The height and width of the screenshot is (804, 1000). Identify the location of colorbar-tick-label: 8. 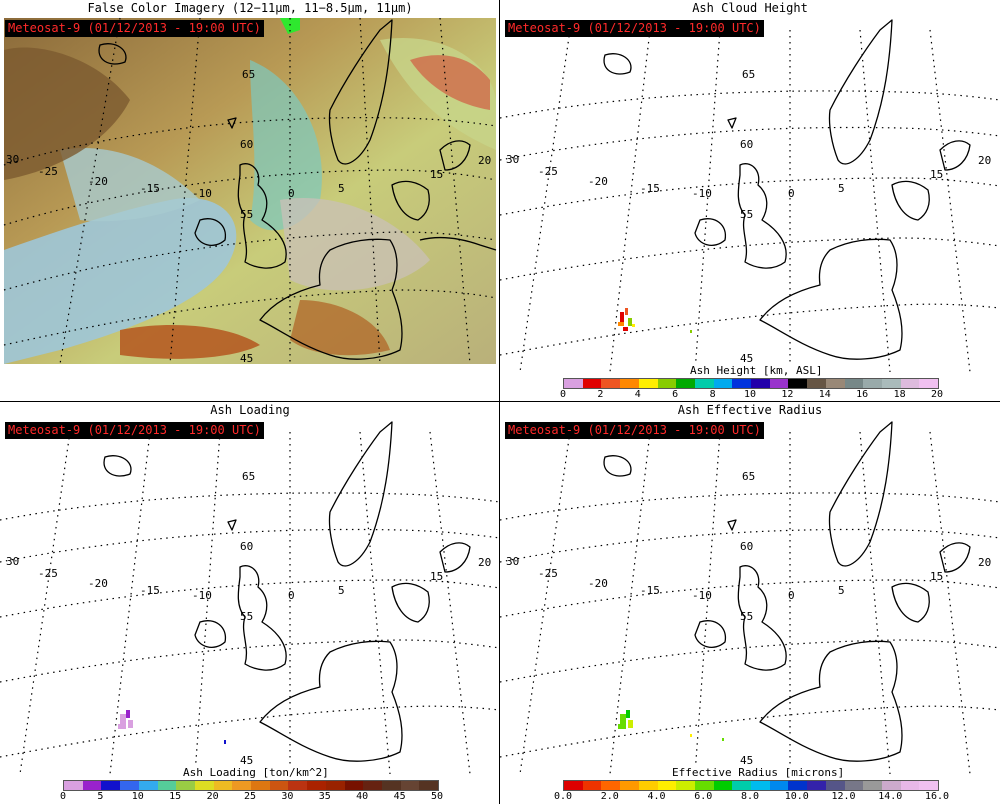
(712, 394).